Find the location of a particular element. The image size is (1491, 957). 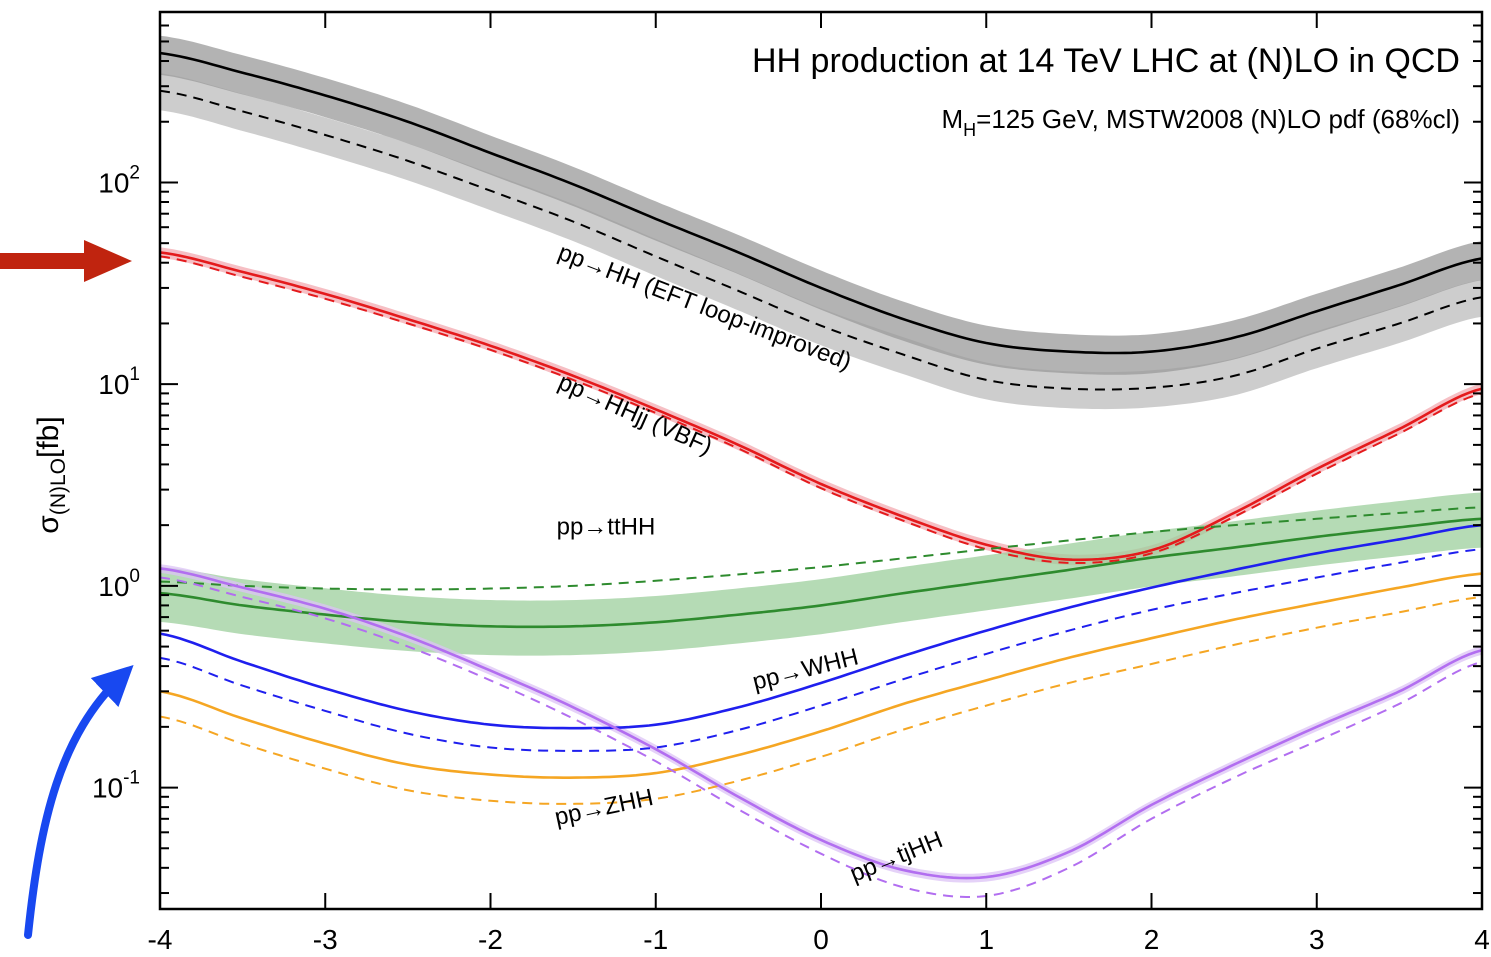

x-tick-labels: -4 -3 -2 -1 0 1 2 3 4 is located at coordinates (819, 939).